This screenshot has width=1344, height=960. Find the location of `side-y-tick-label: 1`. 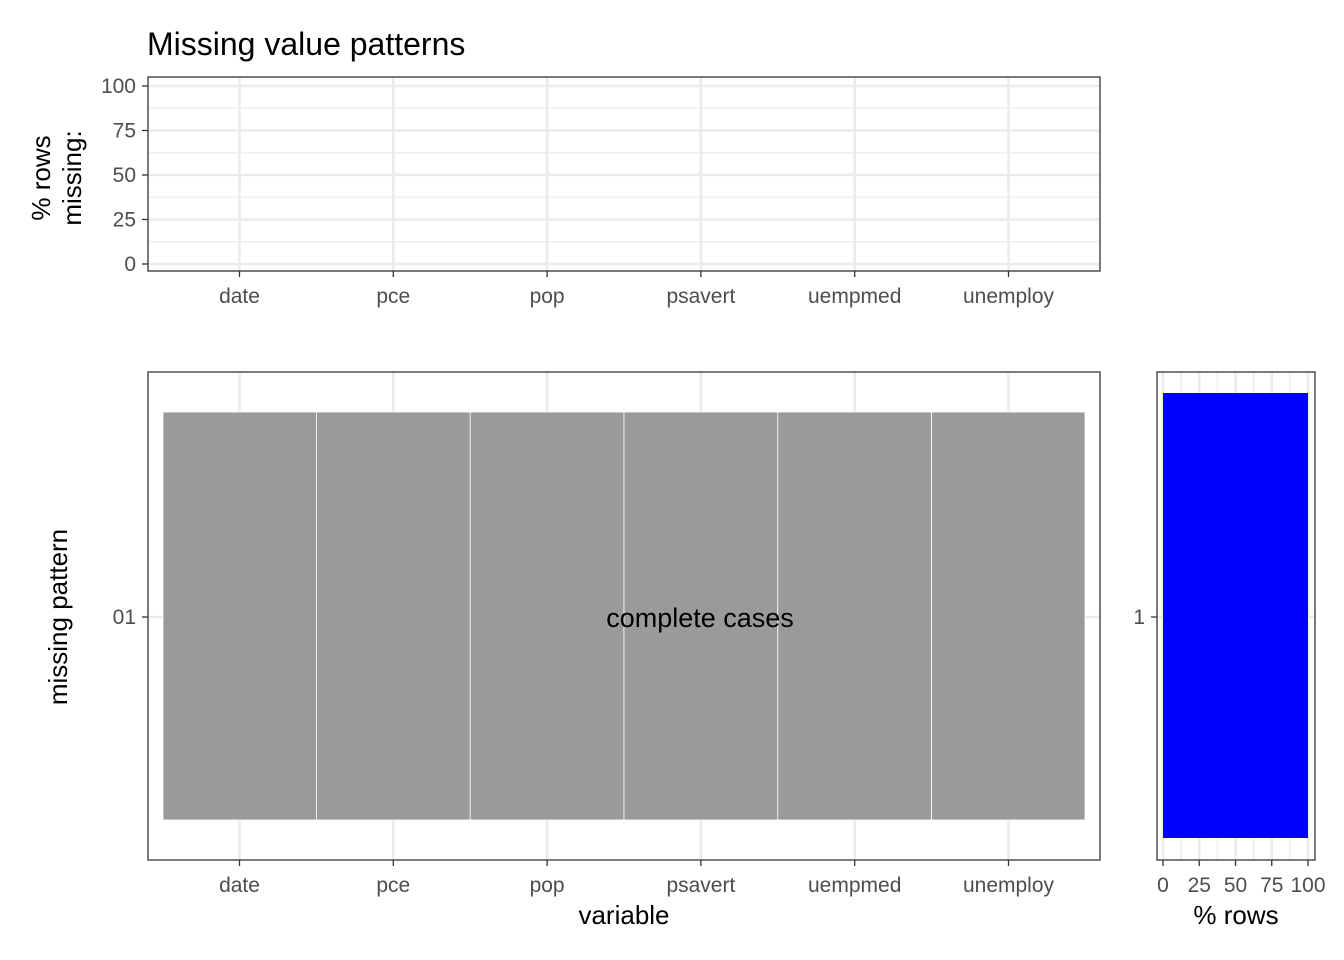

side-y-tick-label: 1 is located at coordinates (1139, 617).